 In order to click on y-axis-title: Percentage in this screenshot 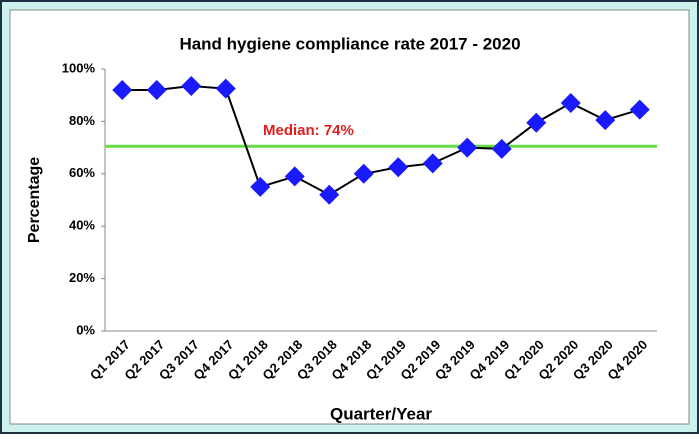, I will do `click(34, 200)`.